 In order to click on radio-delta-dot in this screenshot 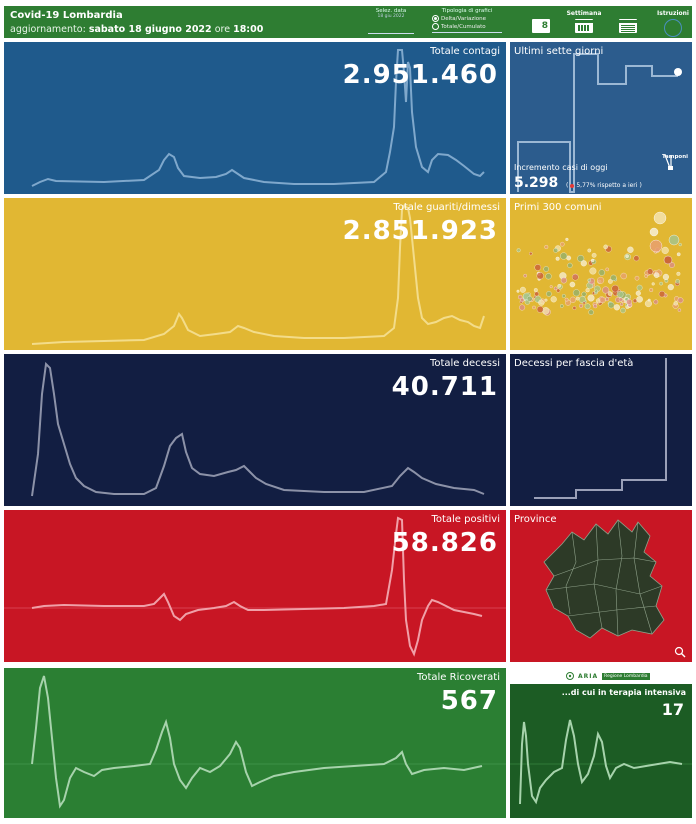, I will do `click(435, 18)`.